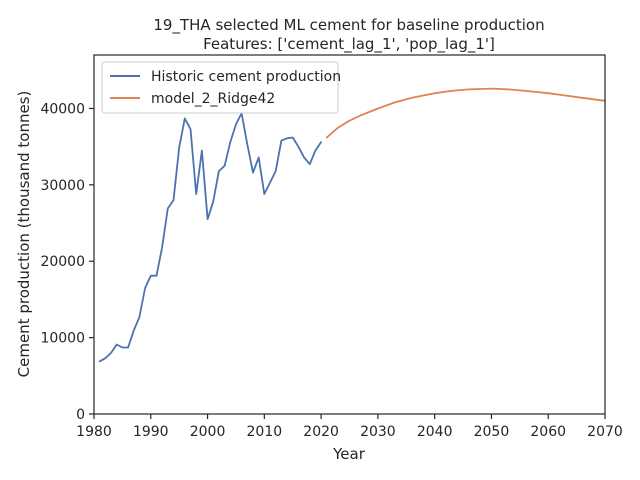  I want to click on x-tick-label: 2000, so click(208, 432).